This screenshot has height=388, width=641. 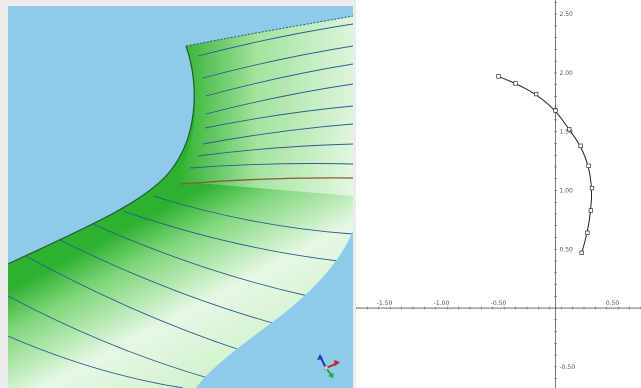 I want to click on y-tick-label: -0.50, so click(x=568, y=367).